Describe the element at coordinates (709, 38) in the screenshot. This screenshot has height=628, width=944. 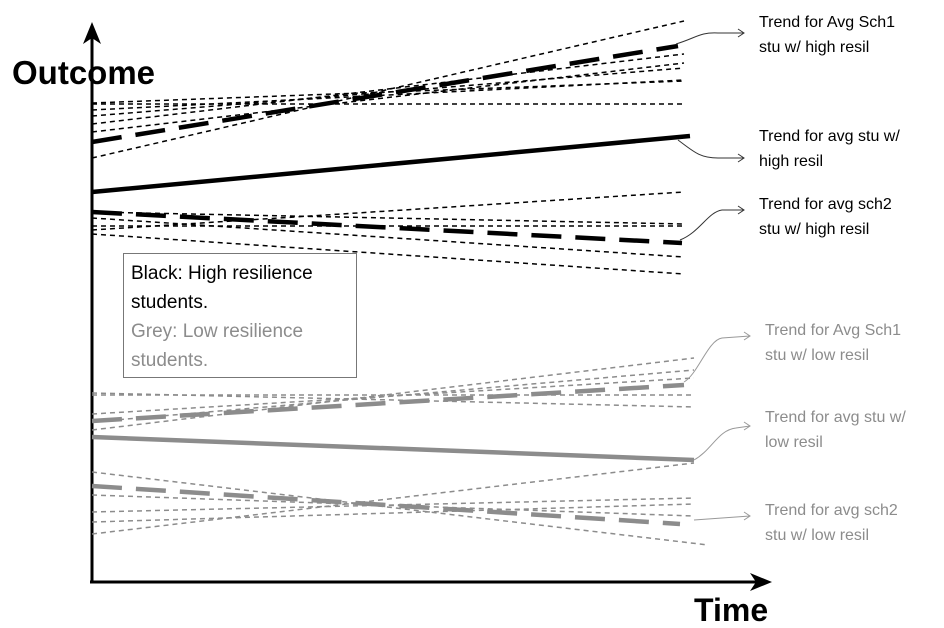
I see `callout-arrow-high-sch1` at that location.